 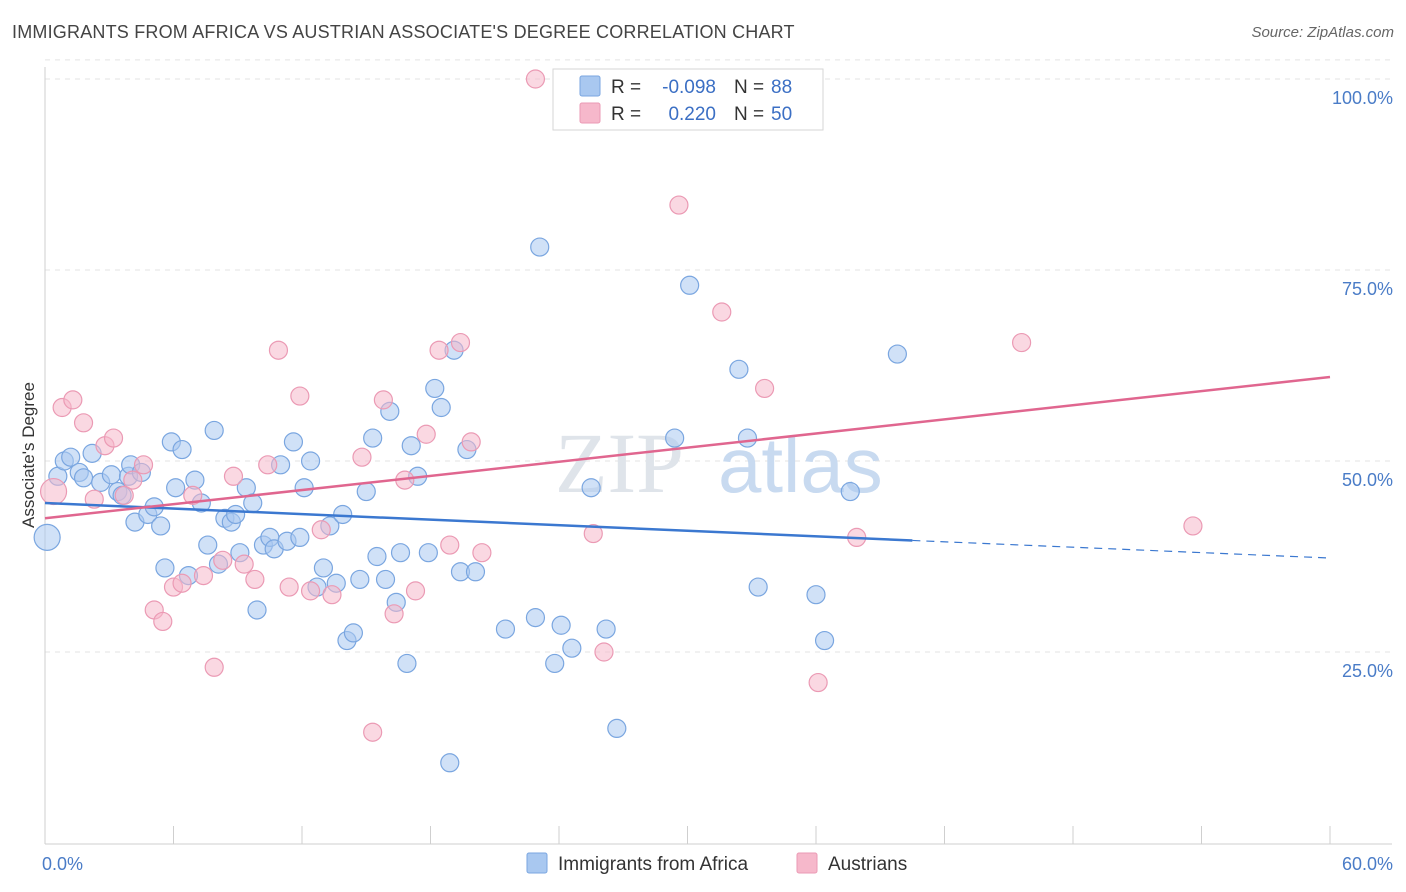 I want to click on watermark-zip: ZIP, so click(x=619, y=463).